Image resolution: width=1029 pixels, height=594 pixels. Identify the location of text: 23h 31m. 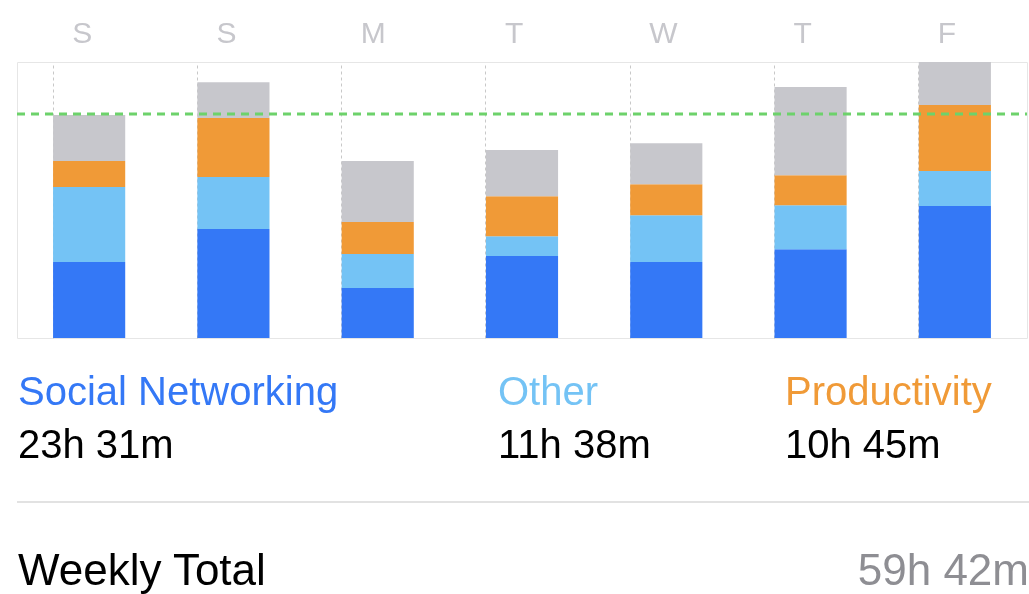
(96, 444).